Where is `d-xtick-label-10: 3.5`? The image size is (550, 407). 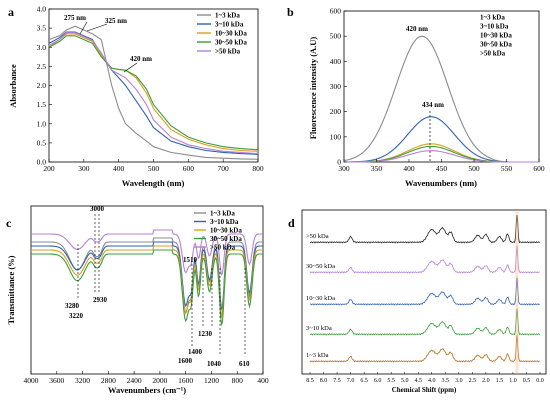 d-xtick-label-10: 3.5 is located at coordinates (446, 381).